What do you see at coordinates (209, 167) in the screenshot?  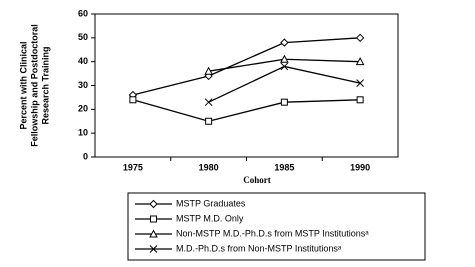 I see `x-tick-label: 1980` at bounding box center [209, 167].